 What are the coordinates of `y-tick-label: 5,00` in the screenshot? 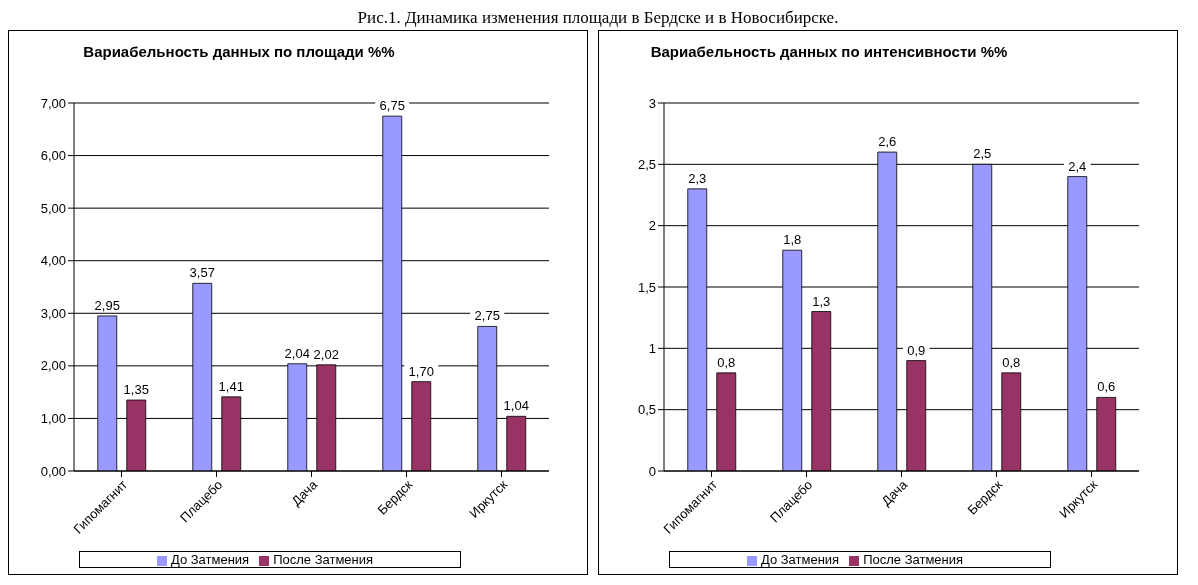 It's located at (53, 208).